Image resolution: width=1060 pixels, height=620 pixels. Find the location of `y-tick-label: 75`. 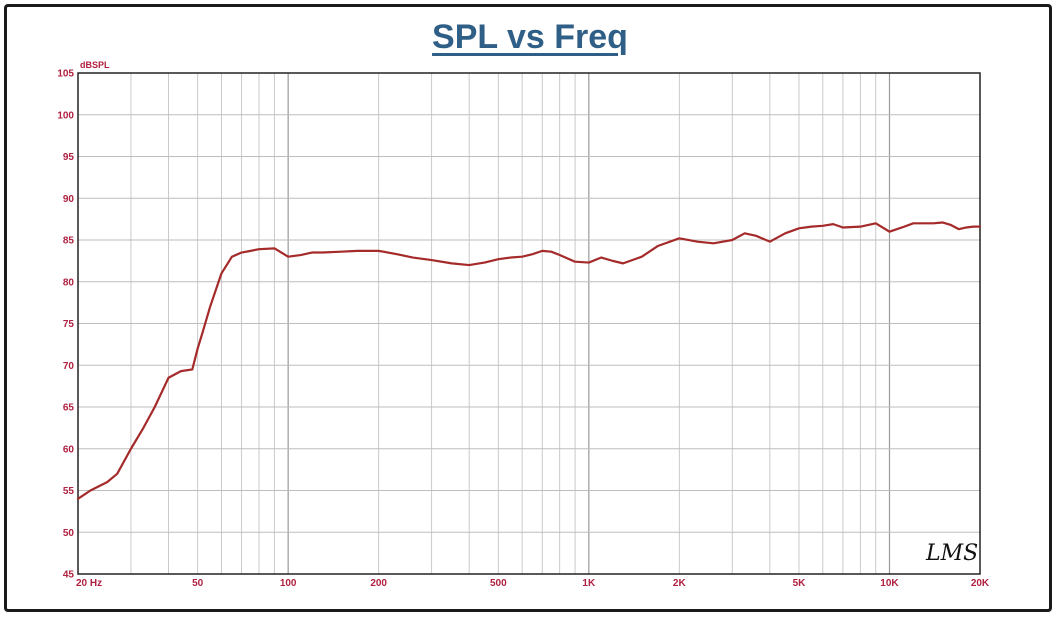

y-tick-label: 75 is located at coordinates (69, 324).